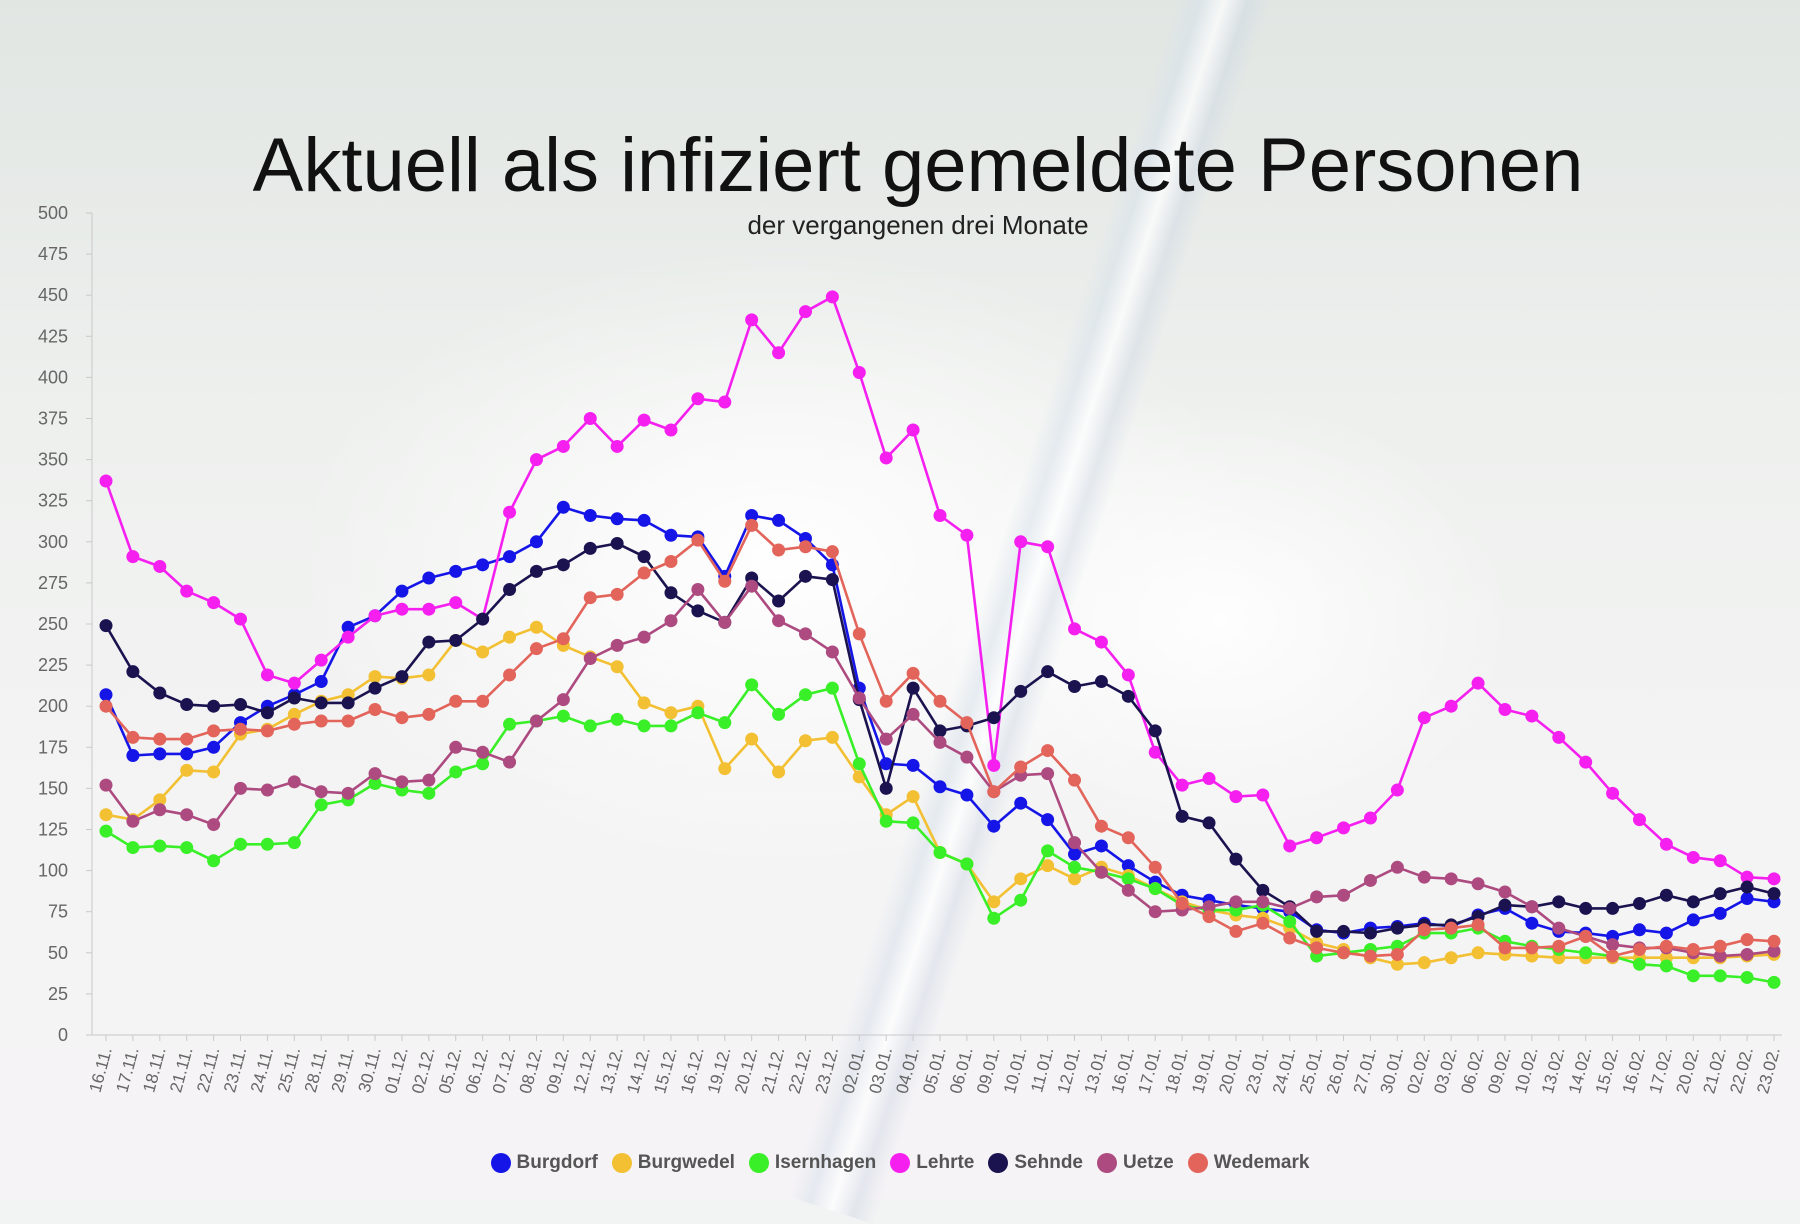 The height and width of the screenshot is (1224, 1800). What do you see at coordinates (1148, 1162) in the screenshot?
I see `legend-label: Uetze` at bounding box center [1148, 1162].